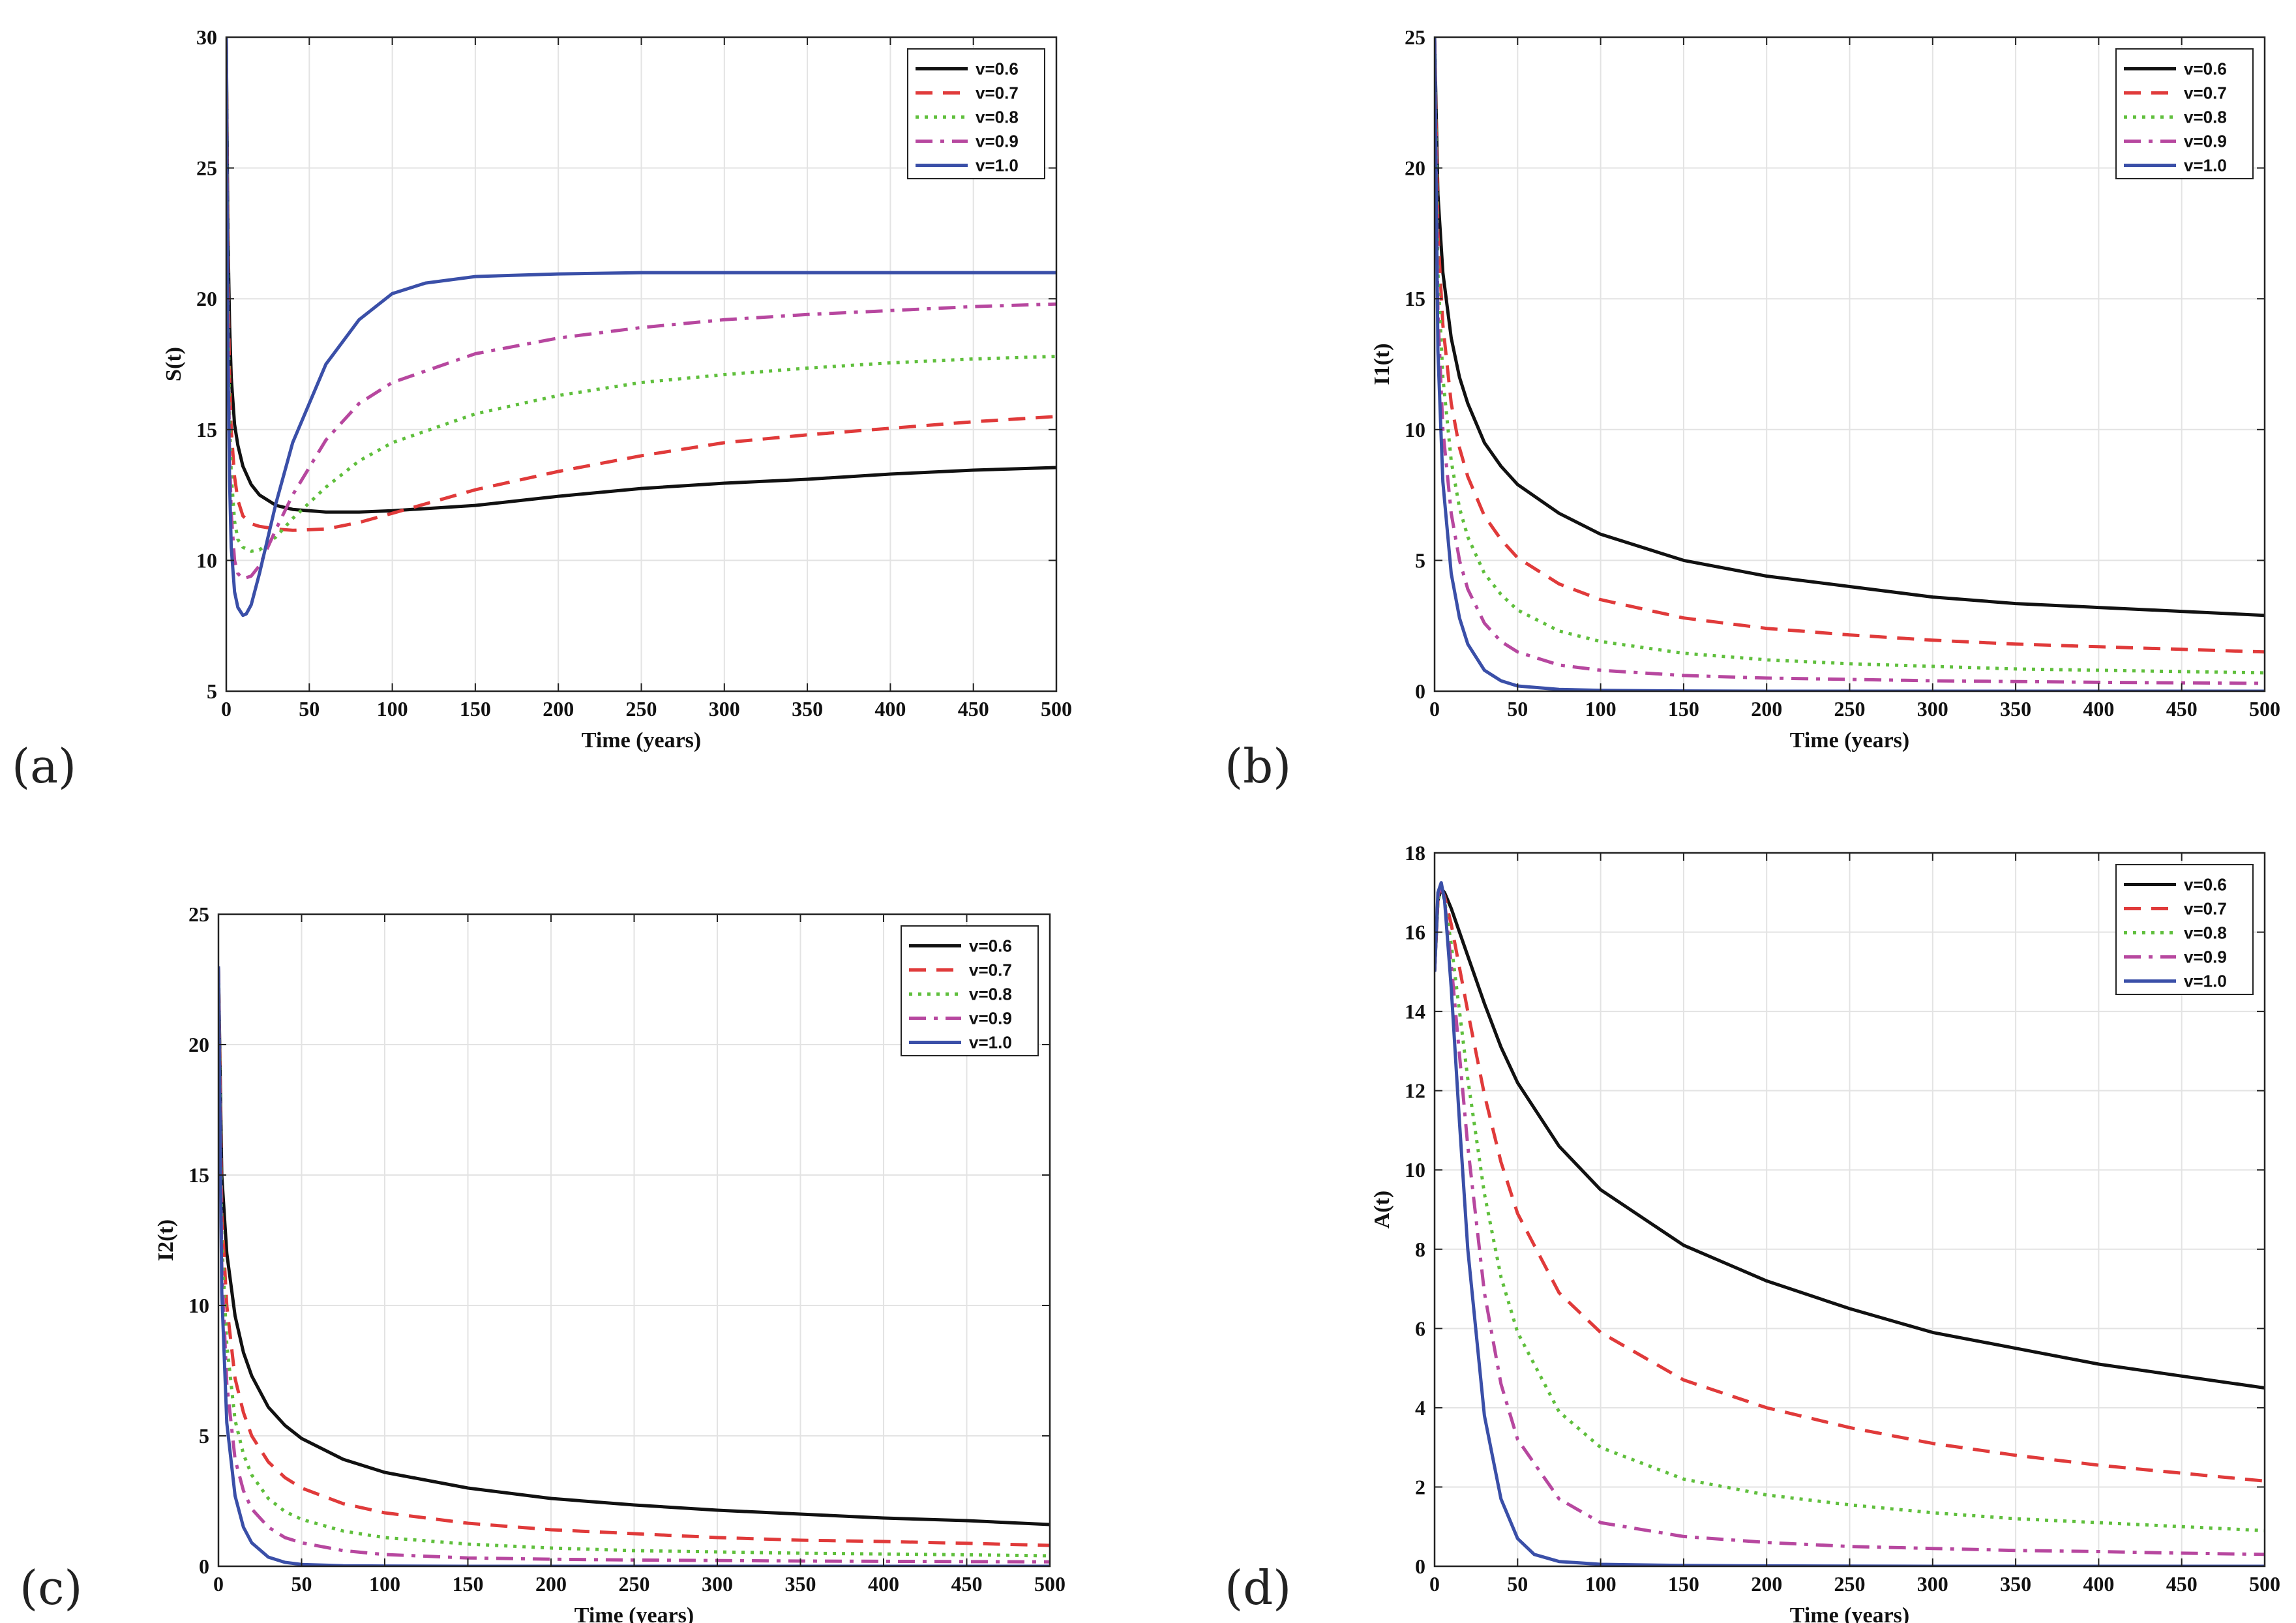  Describe the element at coordinates (1420, 1328) in the screenshot. I see `y-tick-label: 6` at that location.